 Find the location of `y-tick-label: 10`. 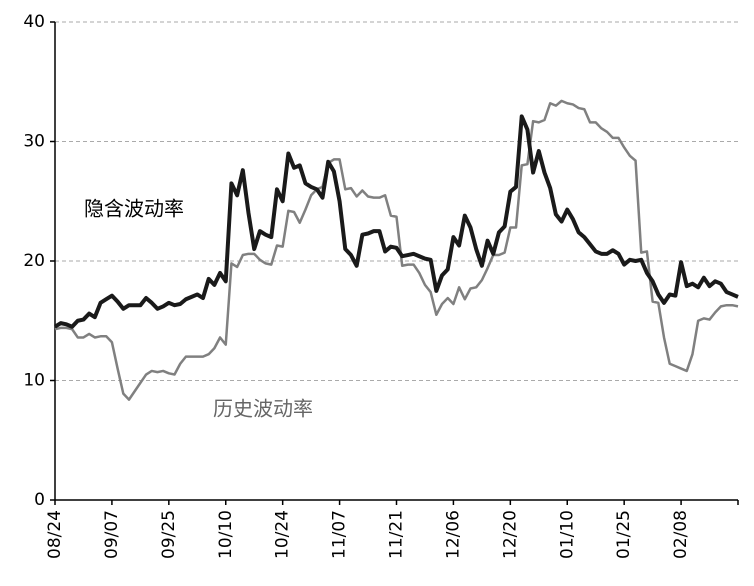

y-tick-label: 10 is located at coordinates (34, 381).